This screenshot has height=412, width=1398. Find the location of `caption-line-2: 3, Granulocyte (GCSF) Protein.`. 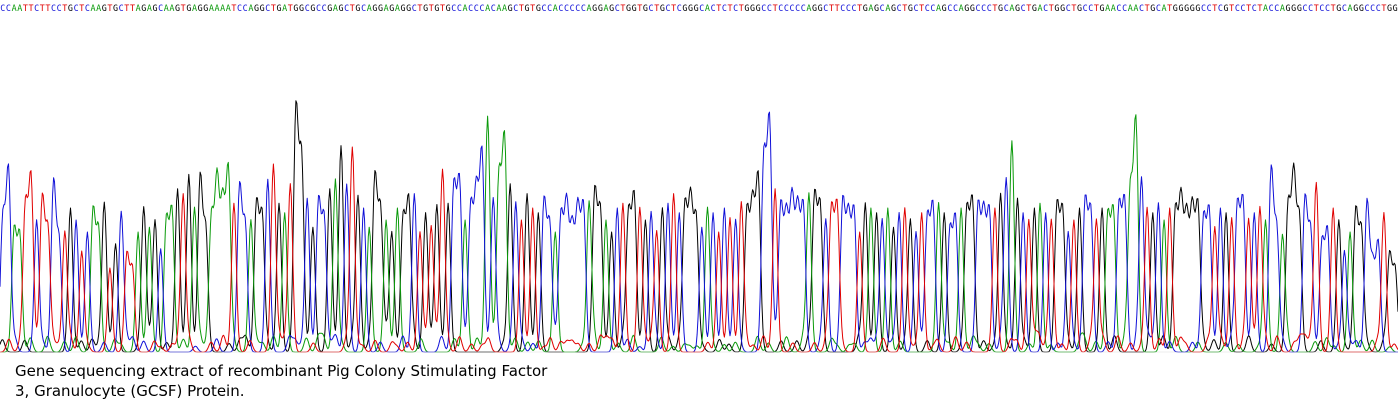

caption-line-2: 3, Granulocyte (GCSF) Protein. is located at coordinates (130, 391).